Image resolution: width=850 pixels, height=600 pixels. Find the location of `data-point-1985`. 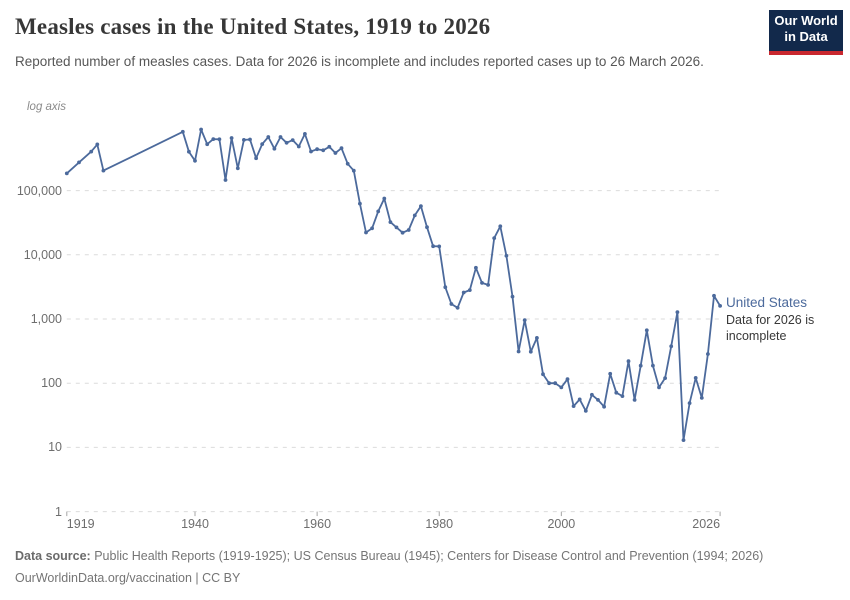

data-point-1985 is located at coordinates (469, 290).